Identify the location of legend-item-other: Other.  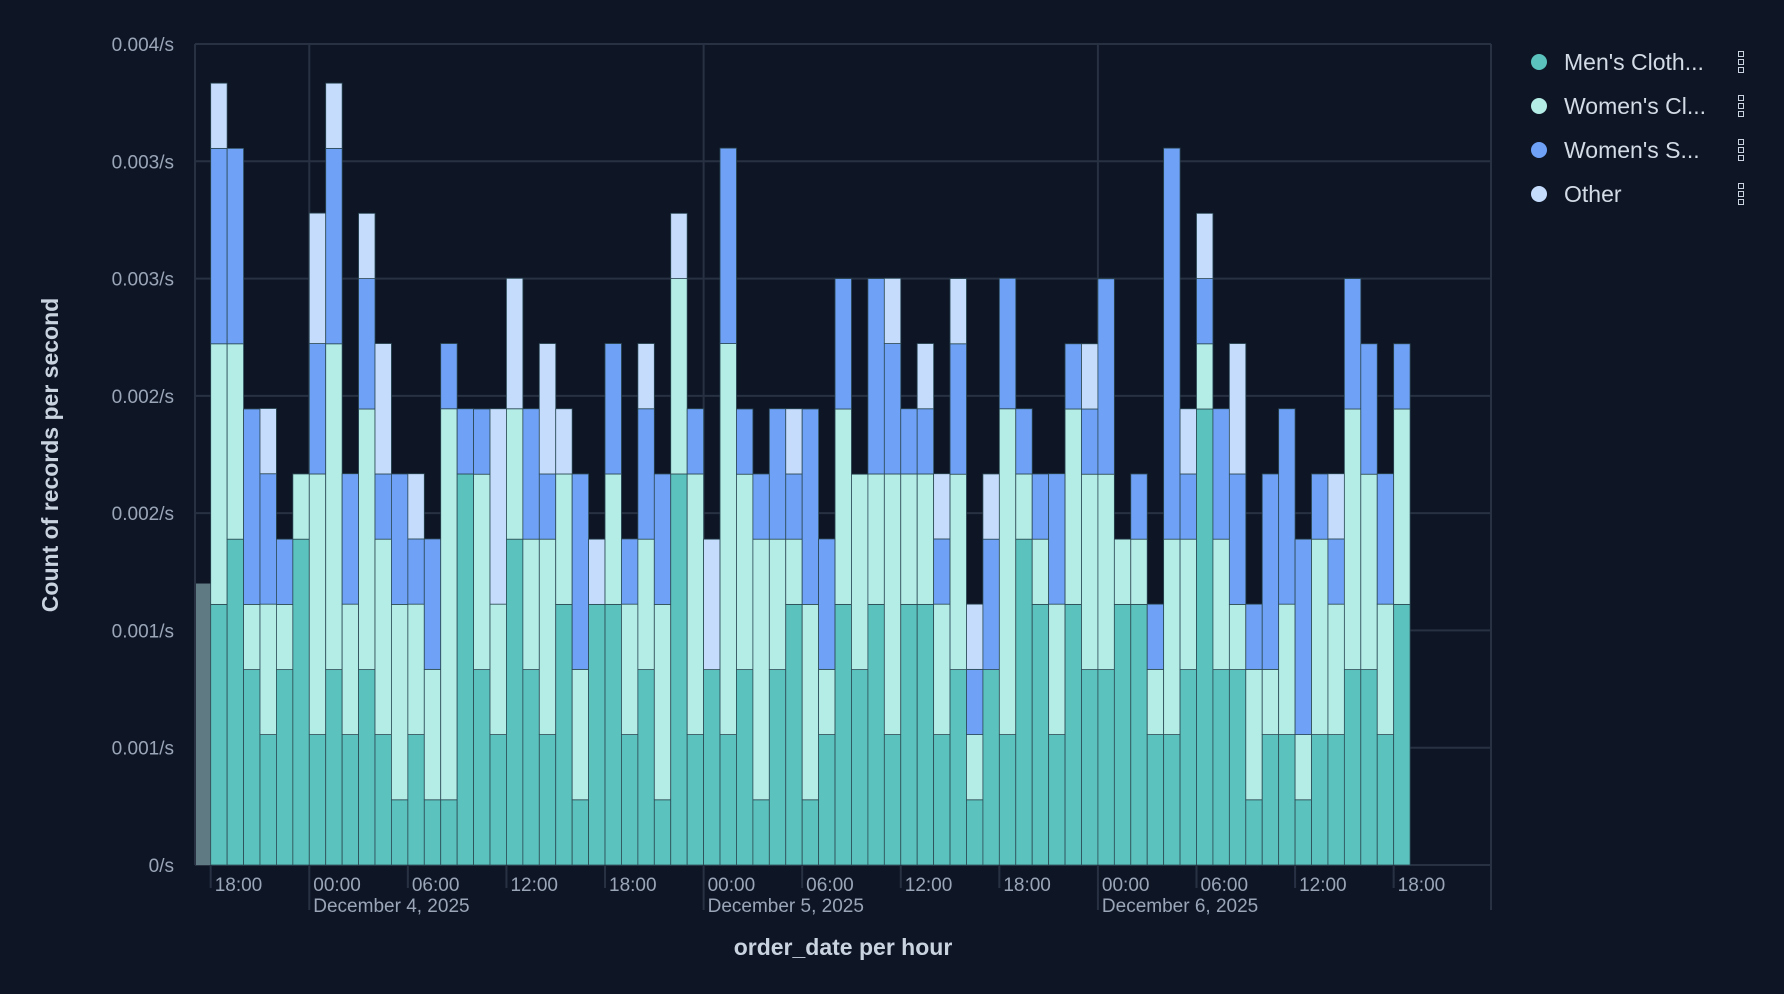
(1645, 194).